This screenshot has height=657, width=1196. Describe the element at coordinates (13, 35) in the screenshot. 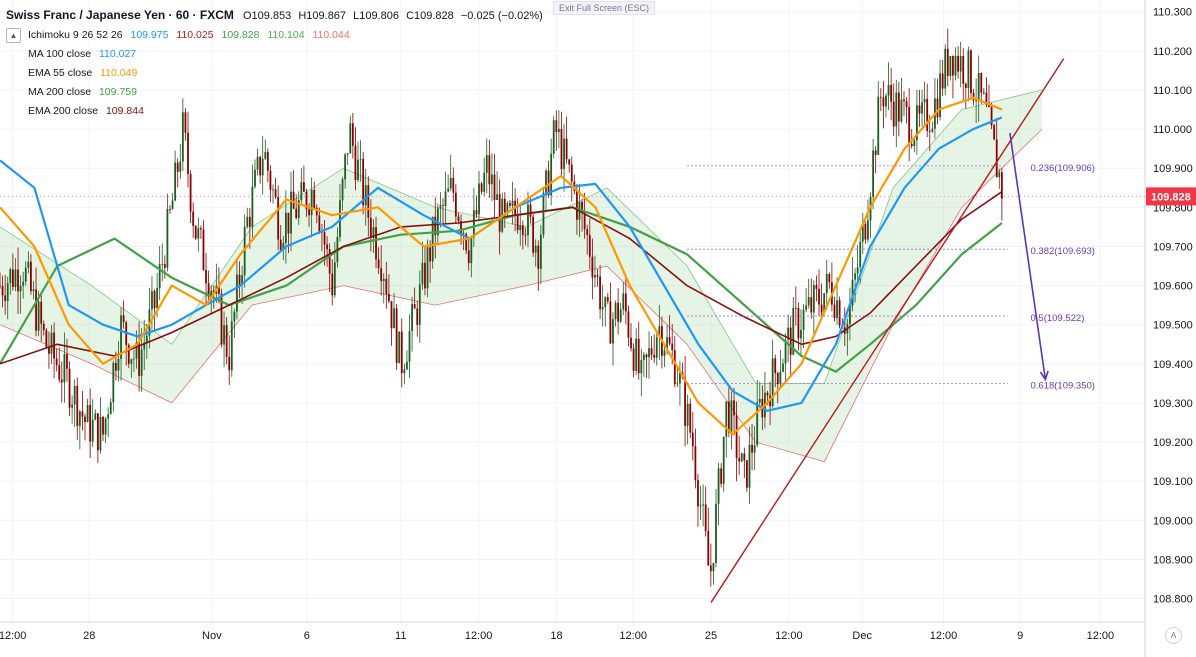

I see `collapse-legend-chevron-icon: ▲` at that location.